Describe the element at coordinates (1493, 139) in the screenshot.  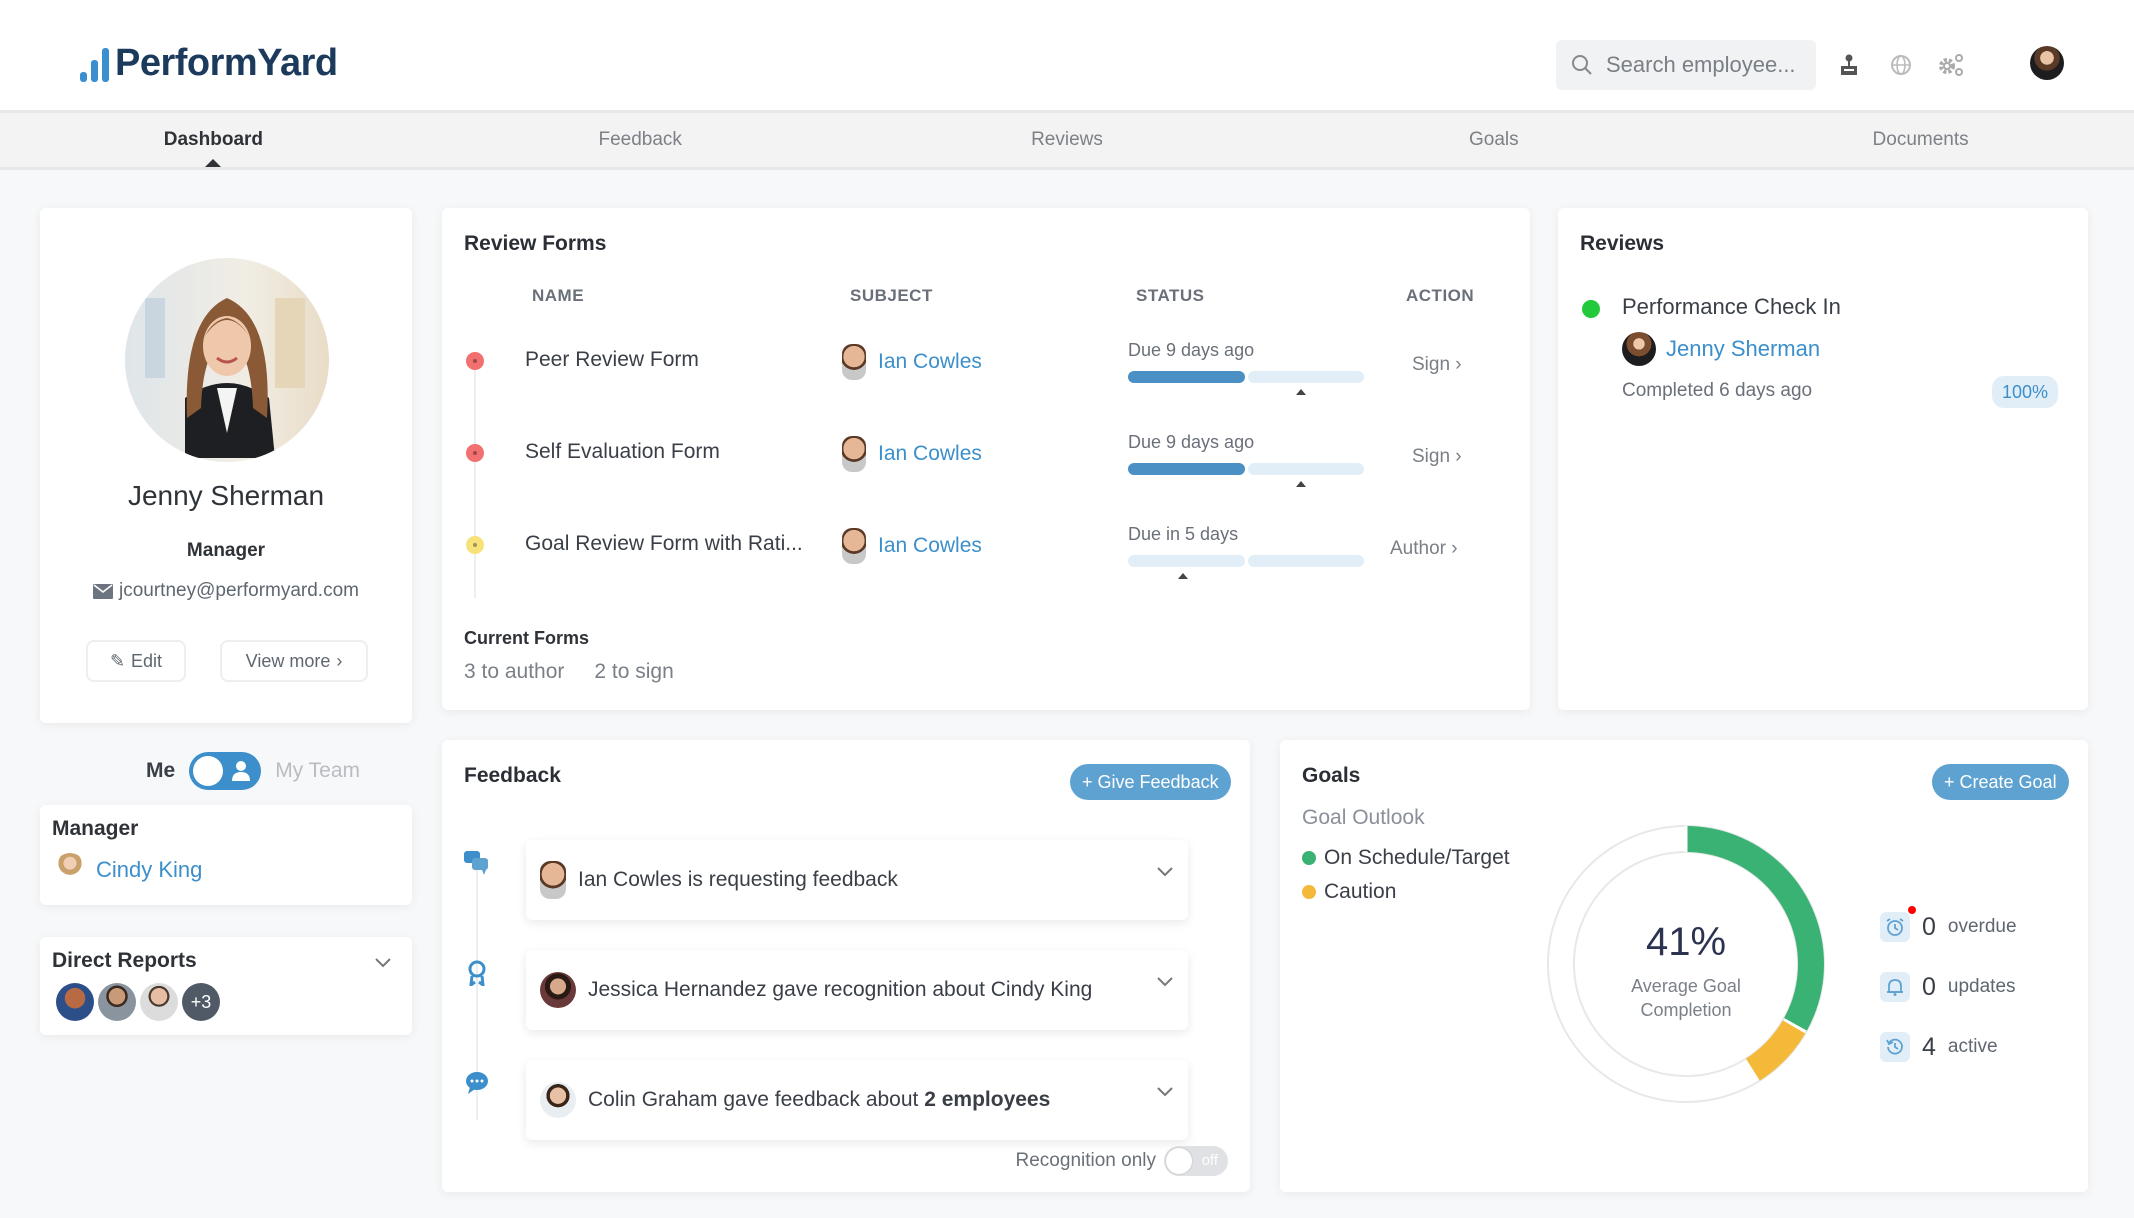
I see `tab-goals: Goals` at that location.